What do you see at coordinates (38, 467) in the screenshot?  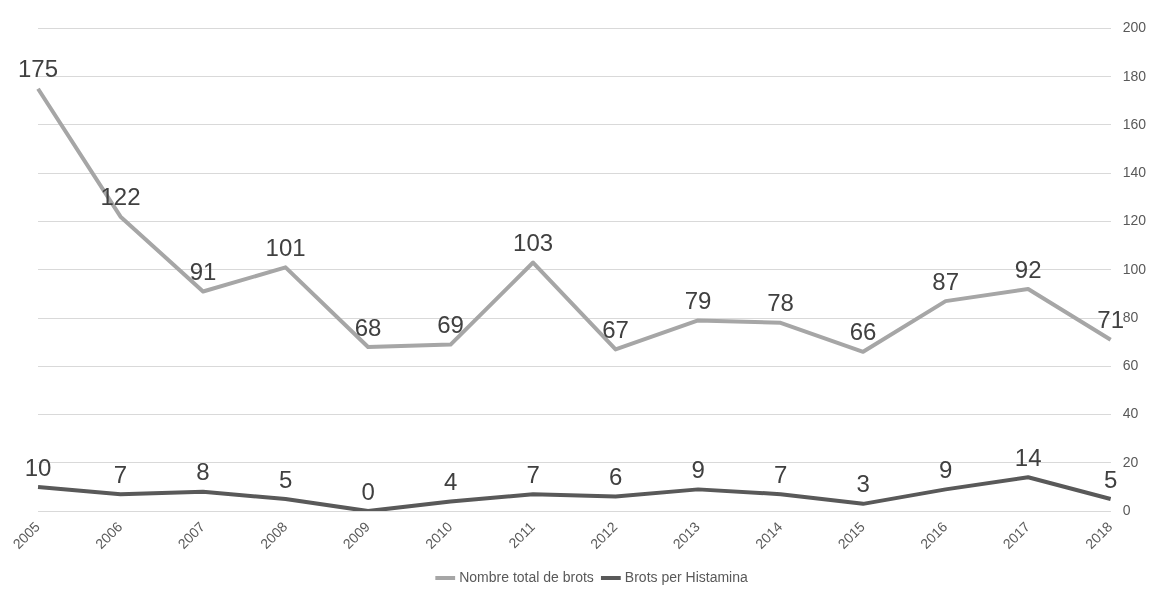 I see `data-label: 10` at bounding box center [38, 467].